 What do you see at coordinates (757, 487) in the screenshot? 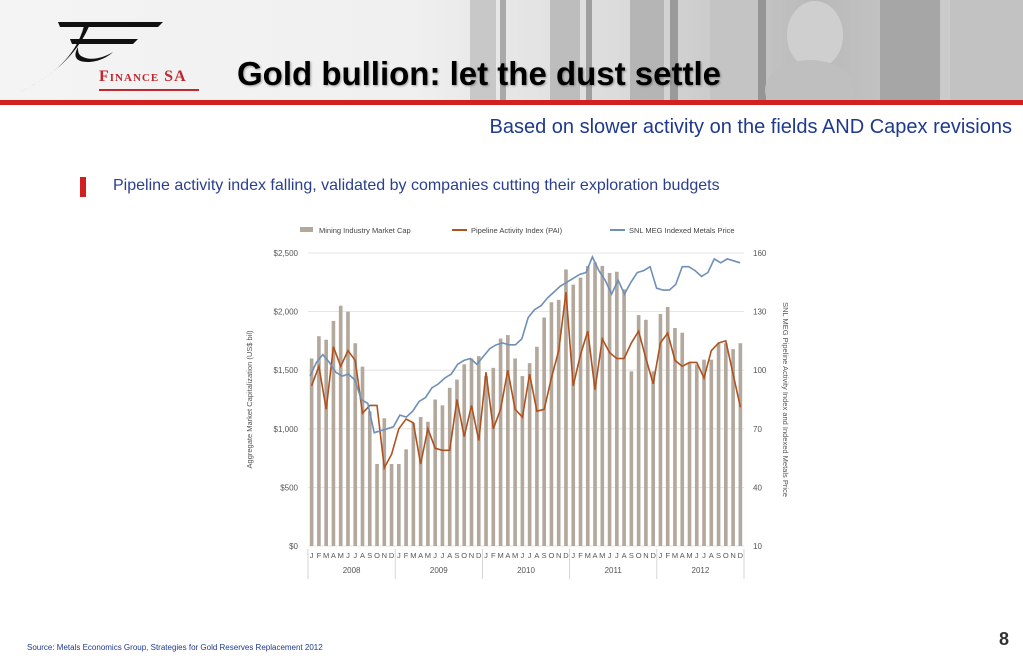
I see `y2-tick-label: 40` at bounding box center [757, 487].